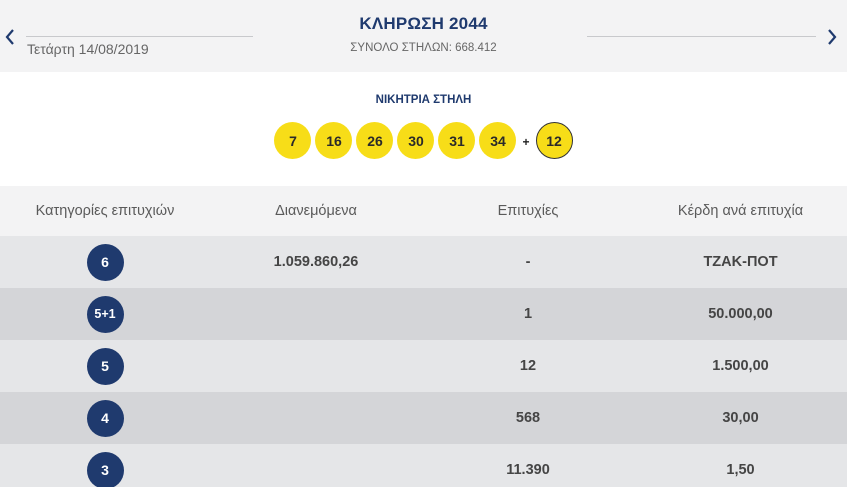 Image resolution: width=847 pixels, height=487 pixels. I want to click on winners-count: 12, so click(528, 366).